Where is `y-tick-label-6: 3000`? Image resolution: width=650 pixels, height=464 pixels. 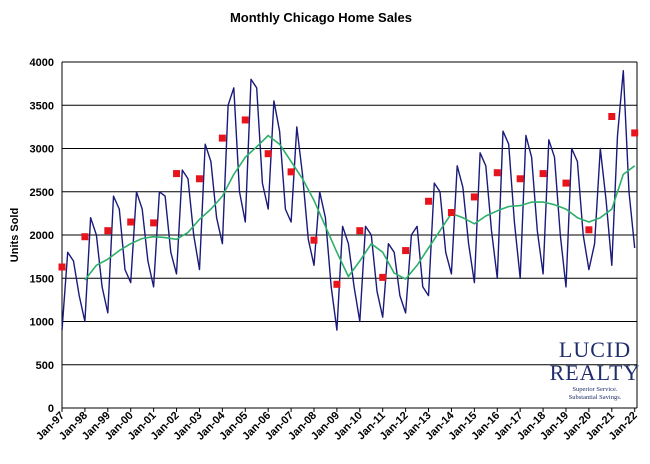
y-tick-label-6: 3000 is located at coordinates (42, 150).